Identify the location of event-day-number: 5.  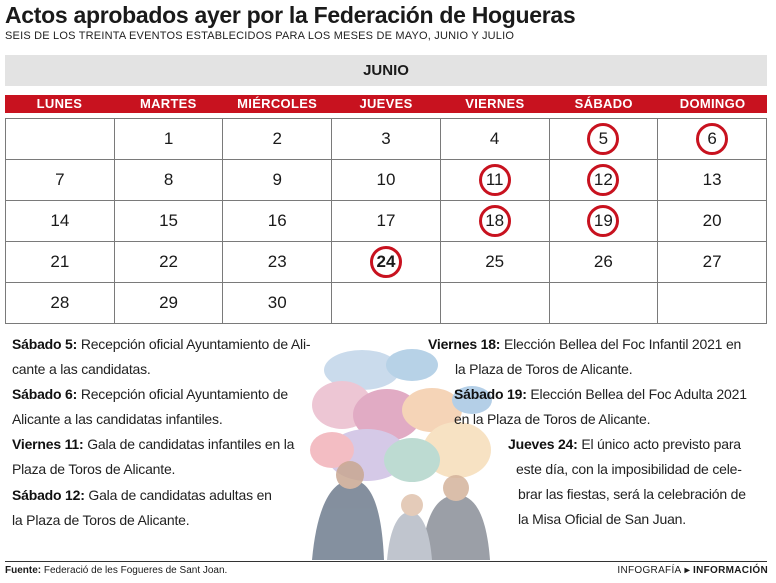
(603, 139).